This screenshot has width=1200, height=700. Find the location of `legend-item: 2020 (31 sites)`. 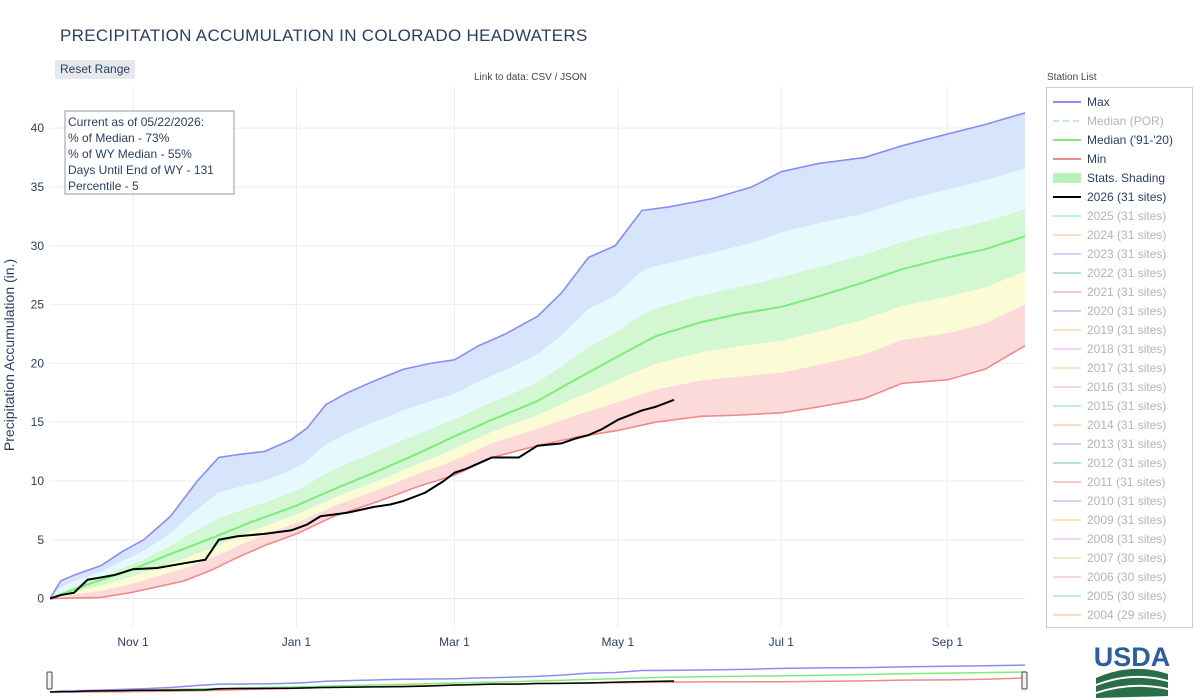

legend-item: 2020 (31 sites) is located at coordinates (1119, 310).